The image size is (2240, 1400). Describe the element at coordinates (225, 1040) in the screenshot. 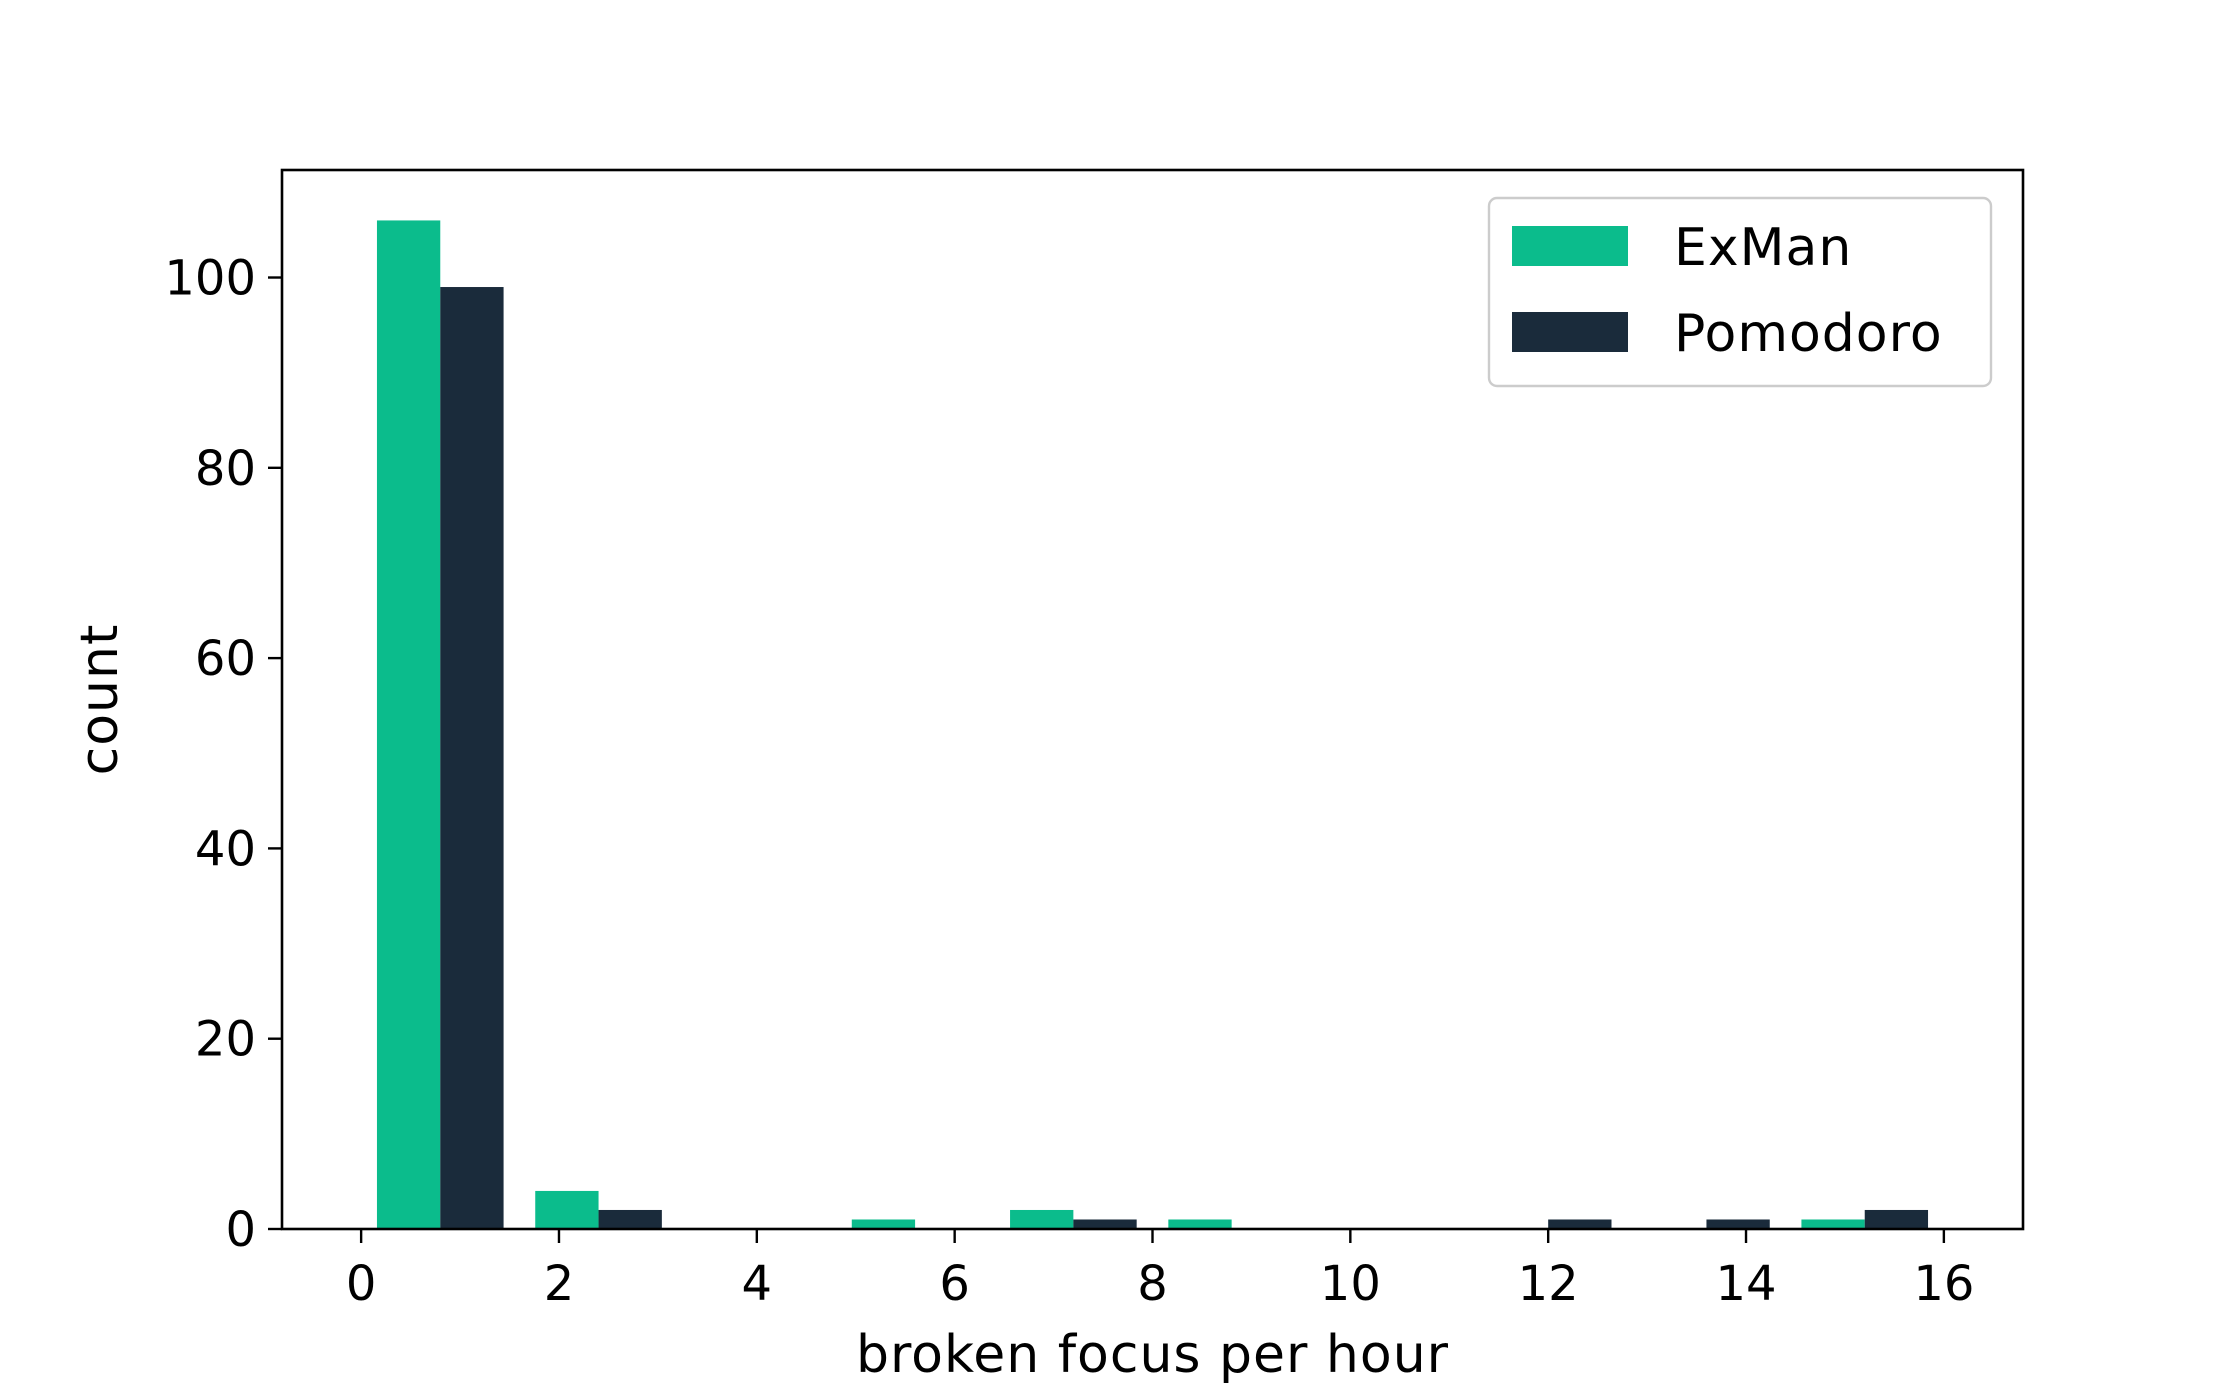

I see `y-tick-label: 20` at that location.